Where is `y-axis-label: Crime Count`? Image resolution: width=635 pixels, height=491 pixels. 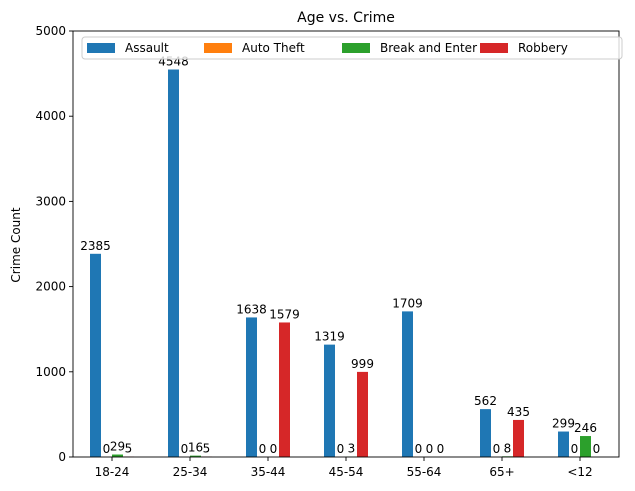 y-axis-label: Crime Count is located at coordinates (16, 244).